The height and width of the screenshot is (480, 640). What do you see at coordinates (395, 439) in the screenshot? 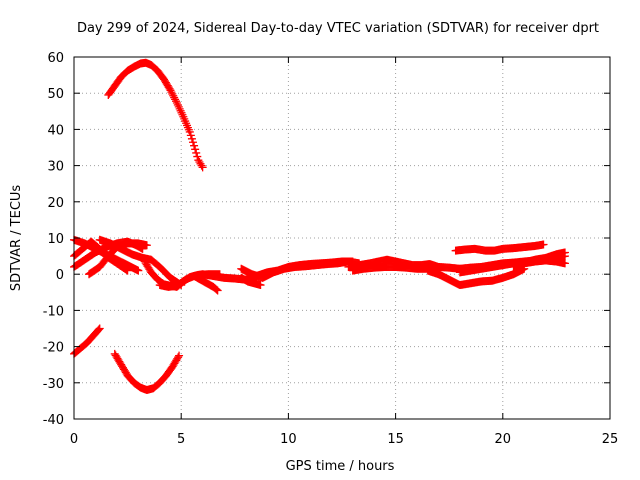
I see `x-tick-label: 15` at bounding box center [395, 439].